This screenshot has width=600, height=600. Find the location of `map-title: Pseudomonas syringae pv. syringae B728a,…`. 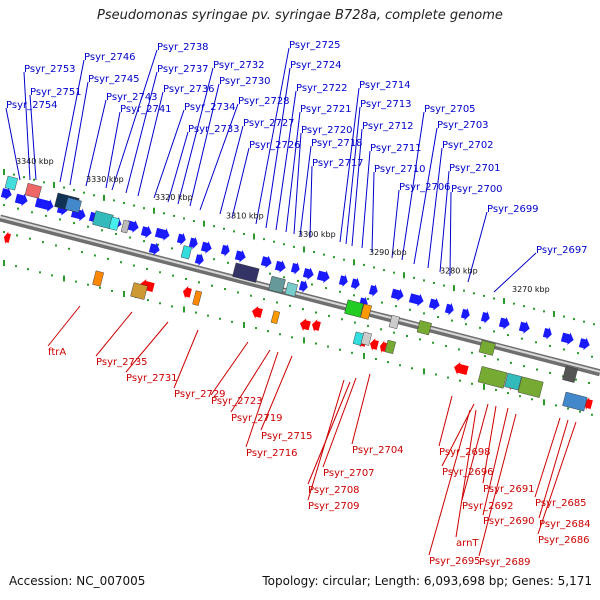

map-title: Pseudomonas syringae pv. syringae B728a,… is located at coordinates (300, 15).